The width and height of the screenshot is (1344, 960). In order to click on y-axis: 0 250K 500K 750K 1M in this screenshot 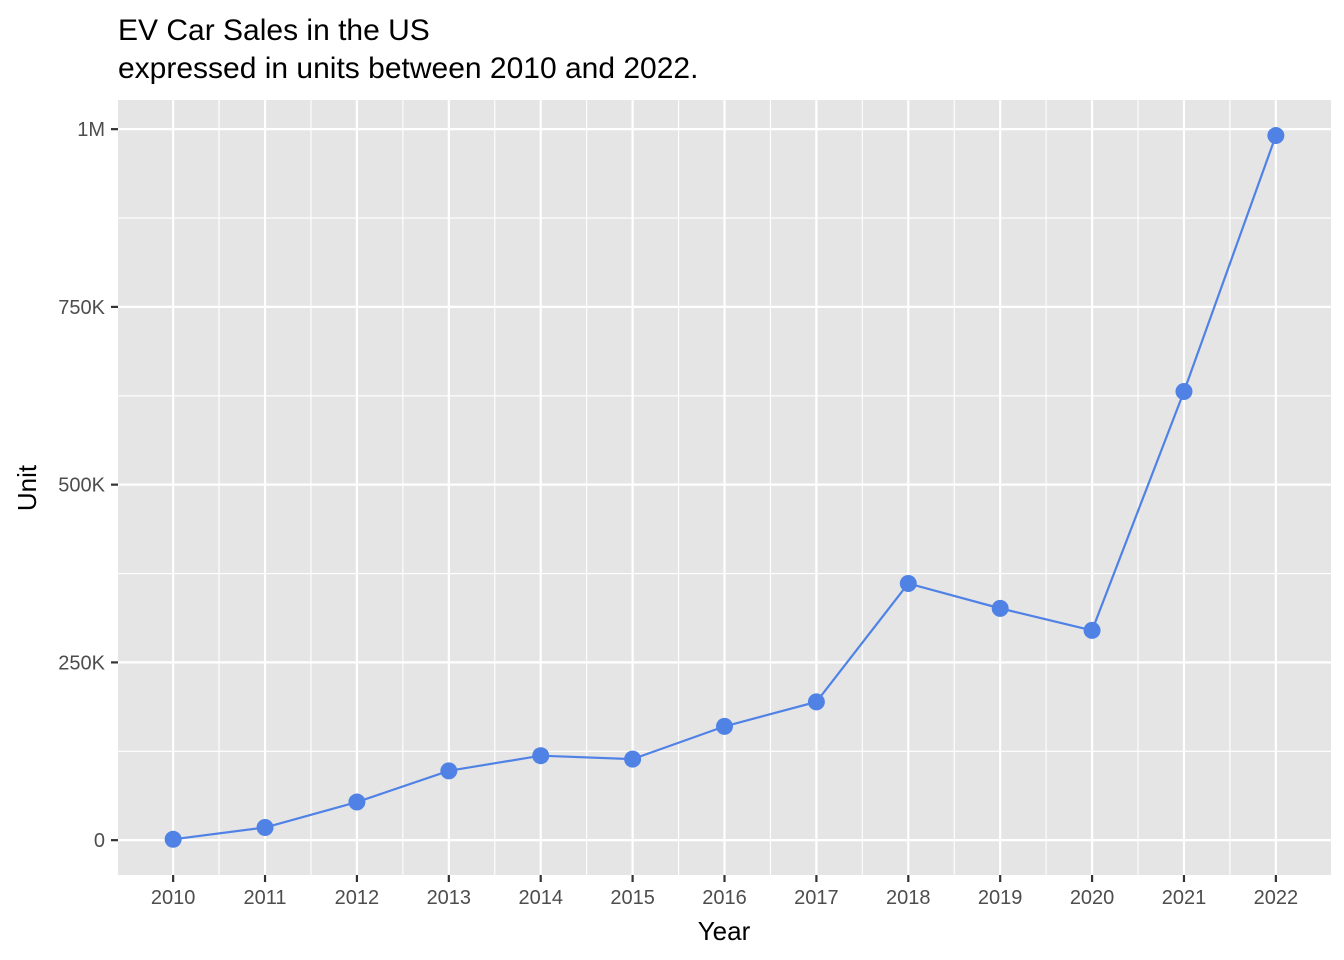, I will do `click(88, 485)`.